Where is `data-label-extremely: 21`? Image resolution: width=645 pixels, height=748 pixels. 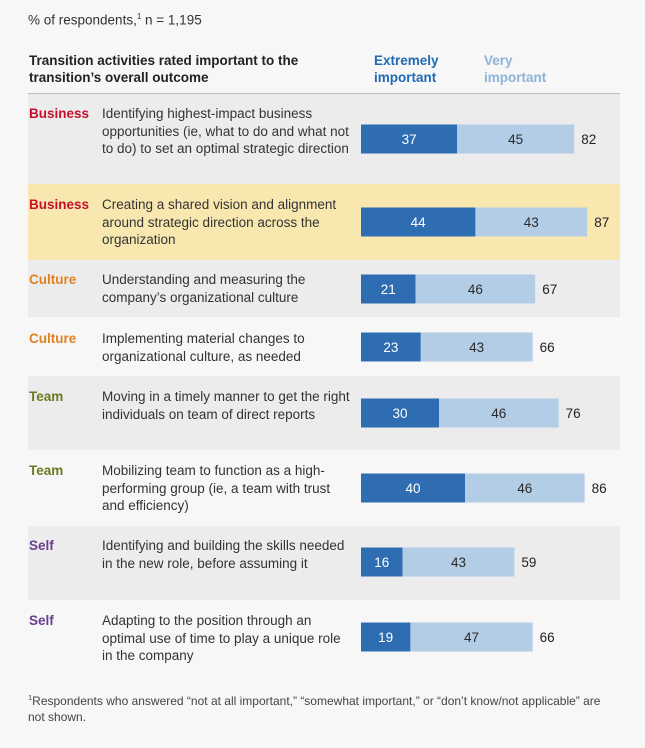
data-label-extremely: 21 is located at coordinates (388, 289).